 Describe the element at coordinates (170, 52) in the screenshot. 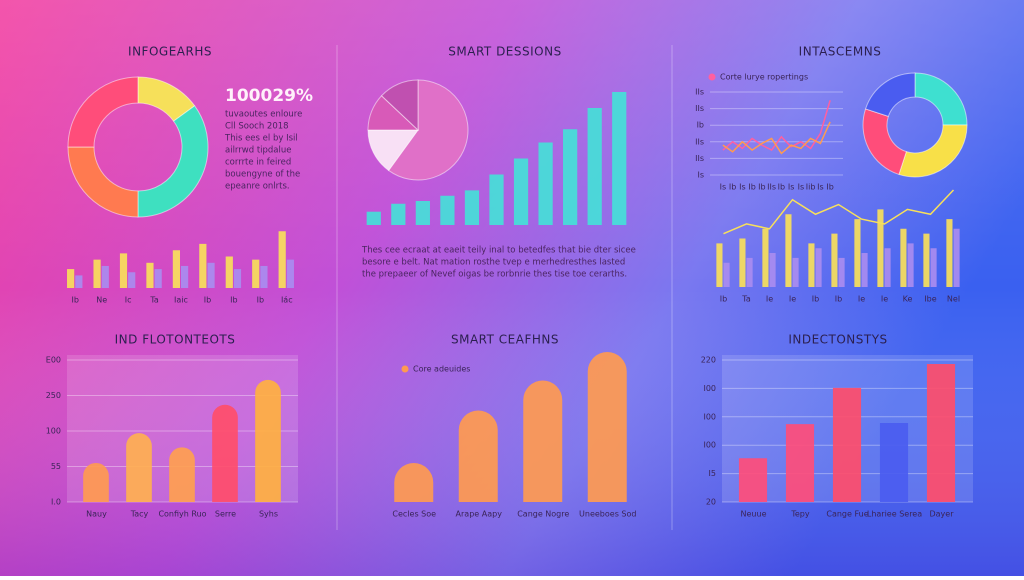

I see `chart-title: INFOGEARHS` at that location.